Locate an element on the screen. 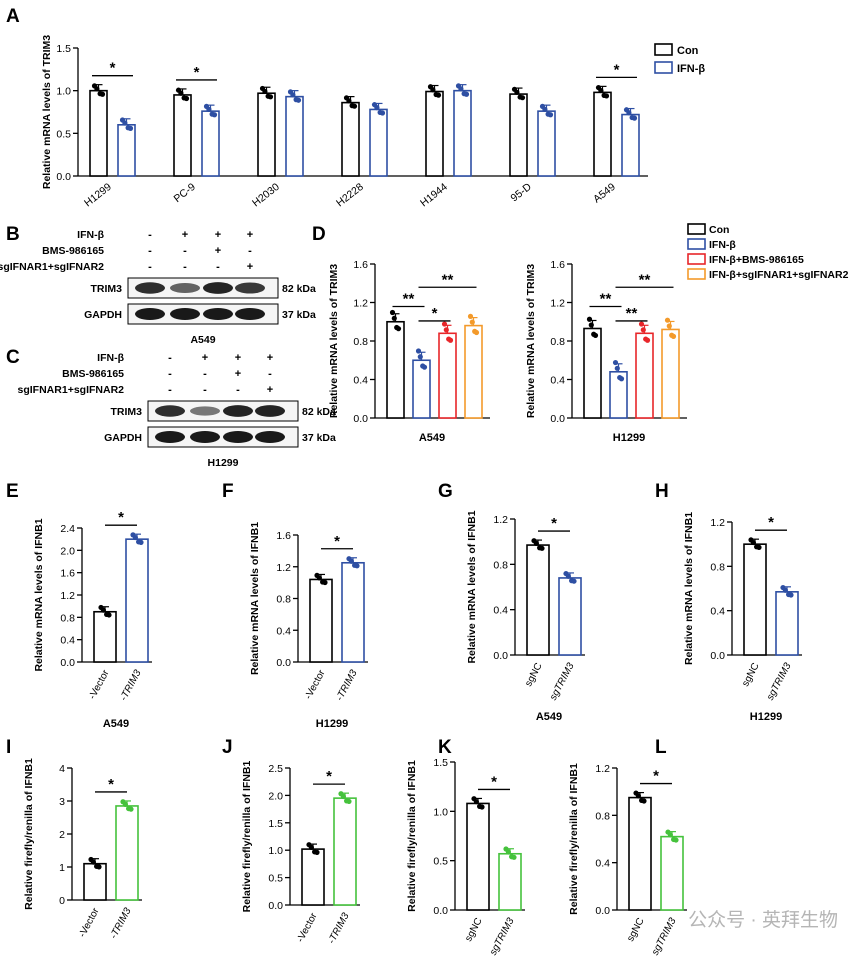 The image size is (865, 956). D2-y-tick-label: 0.4 is located at coordinates (557, 381).